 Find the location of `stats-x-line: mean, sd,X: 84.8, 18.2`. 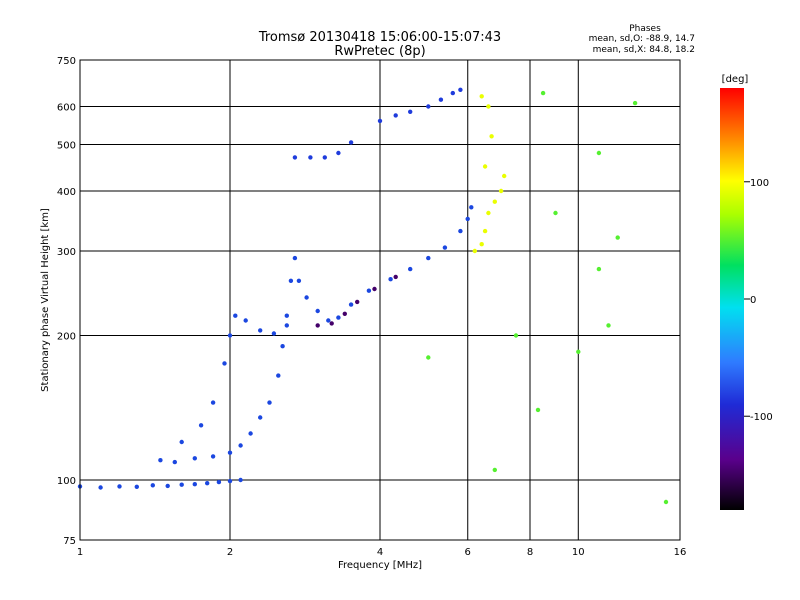

stats-x-line: mean, sd,X: 84.8, 18.2 is located at coordinates (644, 50).